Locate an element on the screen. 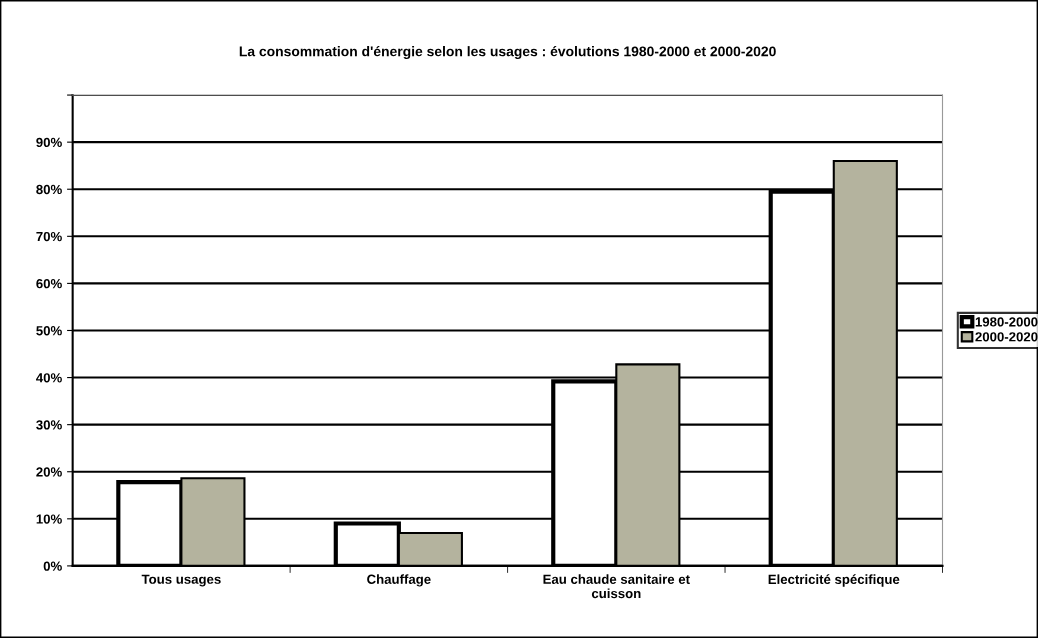 This screenshot has width=1038, height=638. y-tick-label: 50% is located at coordinates (49, 331).